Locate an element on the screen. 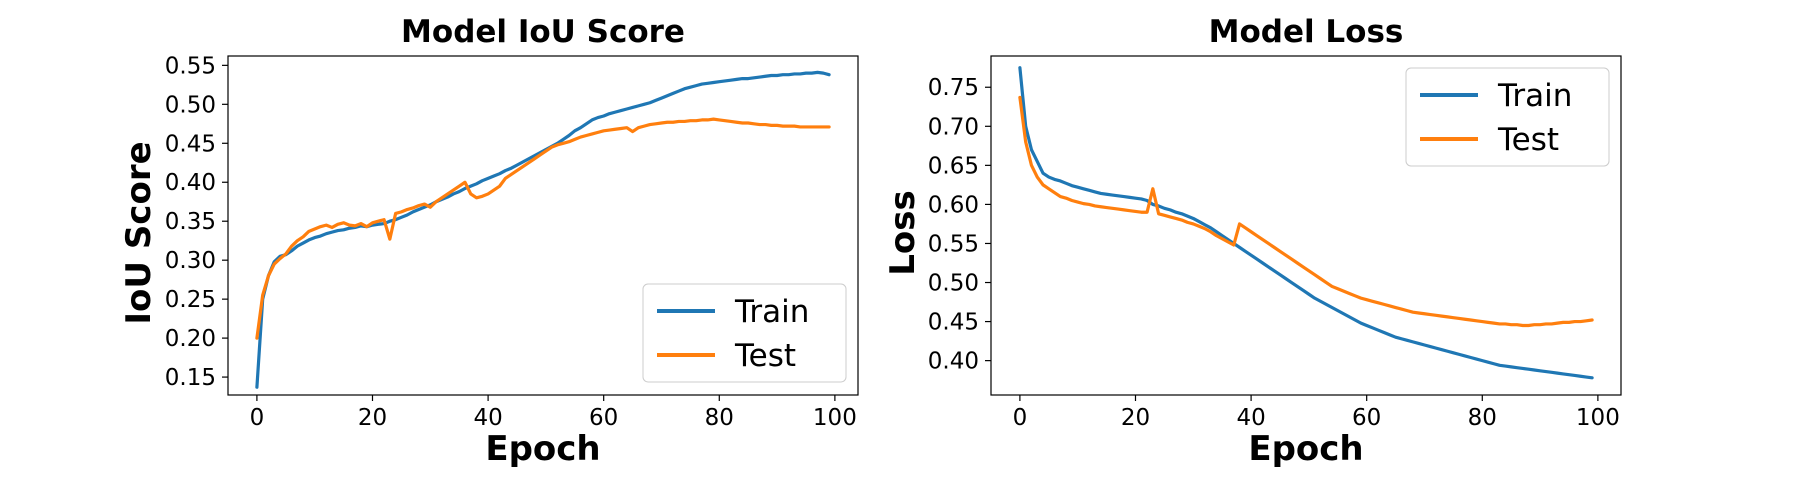 The height and width of the screenshot is (480, 1800). iou-x-tick-label: 20 is located at coordinates (372, 418).